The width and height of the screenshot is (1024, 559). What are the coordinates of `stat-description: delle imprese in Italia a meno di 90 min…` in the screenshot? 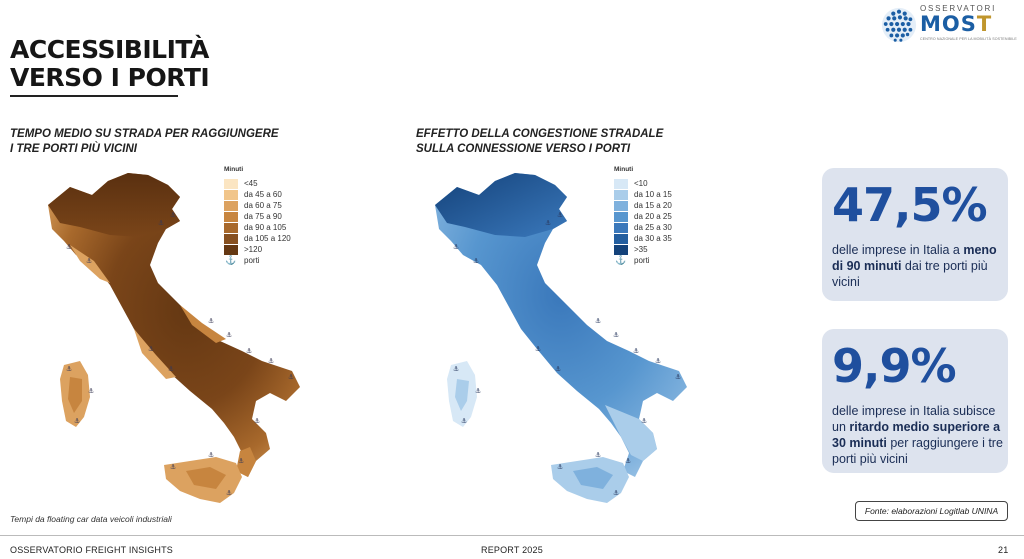 It's located at (918, 266).